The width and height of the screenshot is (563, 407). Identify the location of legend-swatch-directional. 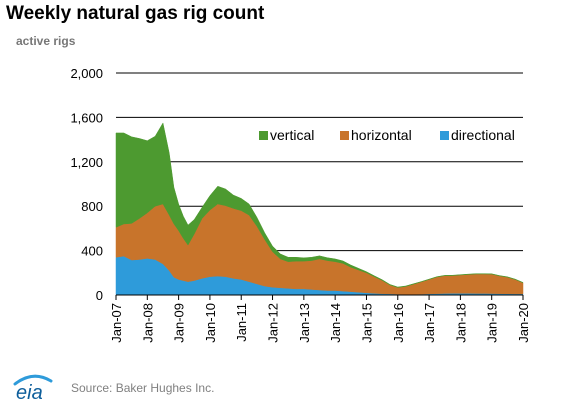
(444, 135).